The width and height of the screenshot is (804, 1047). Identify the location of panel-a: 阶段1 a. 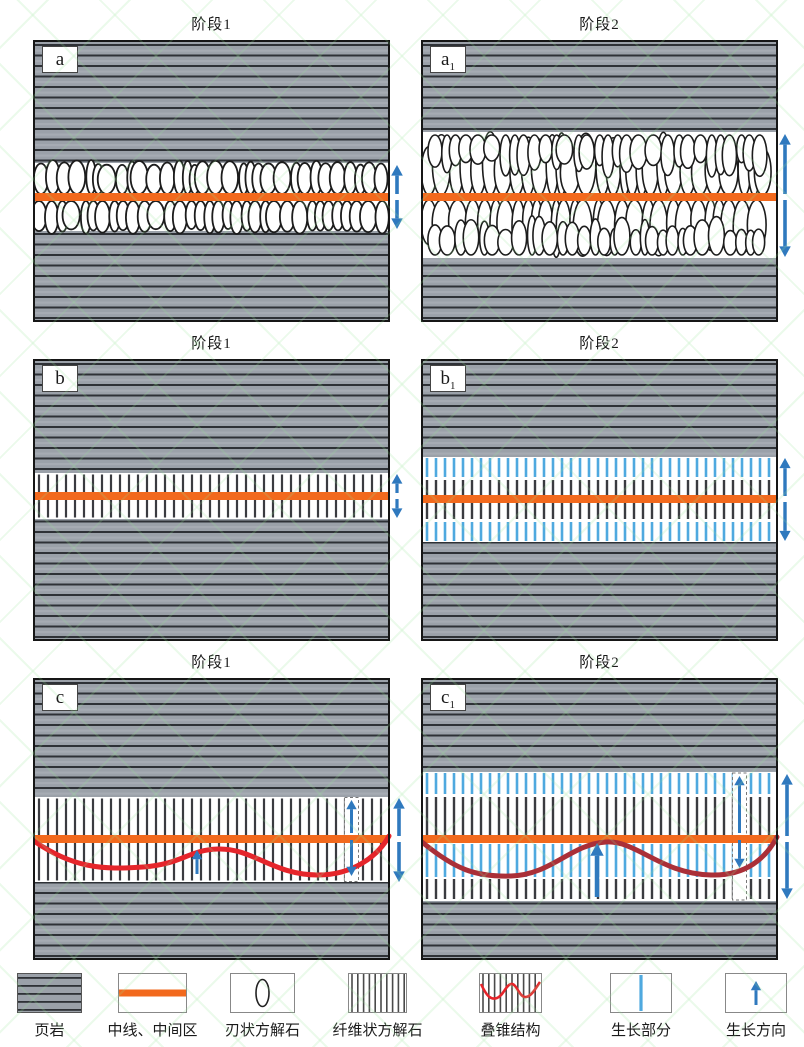
(222, 167).